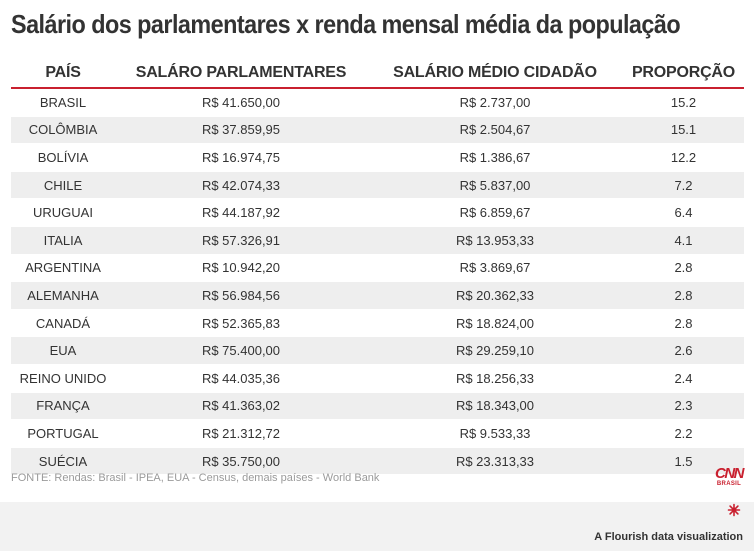 The image size is (754, 551). I want to click on flourish-credit-link: A Flourish data visualization, so click(668, 537).